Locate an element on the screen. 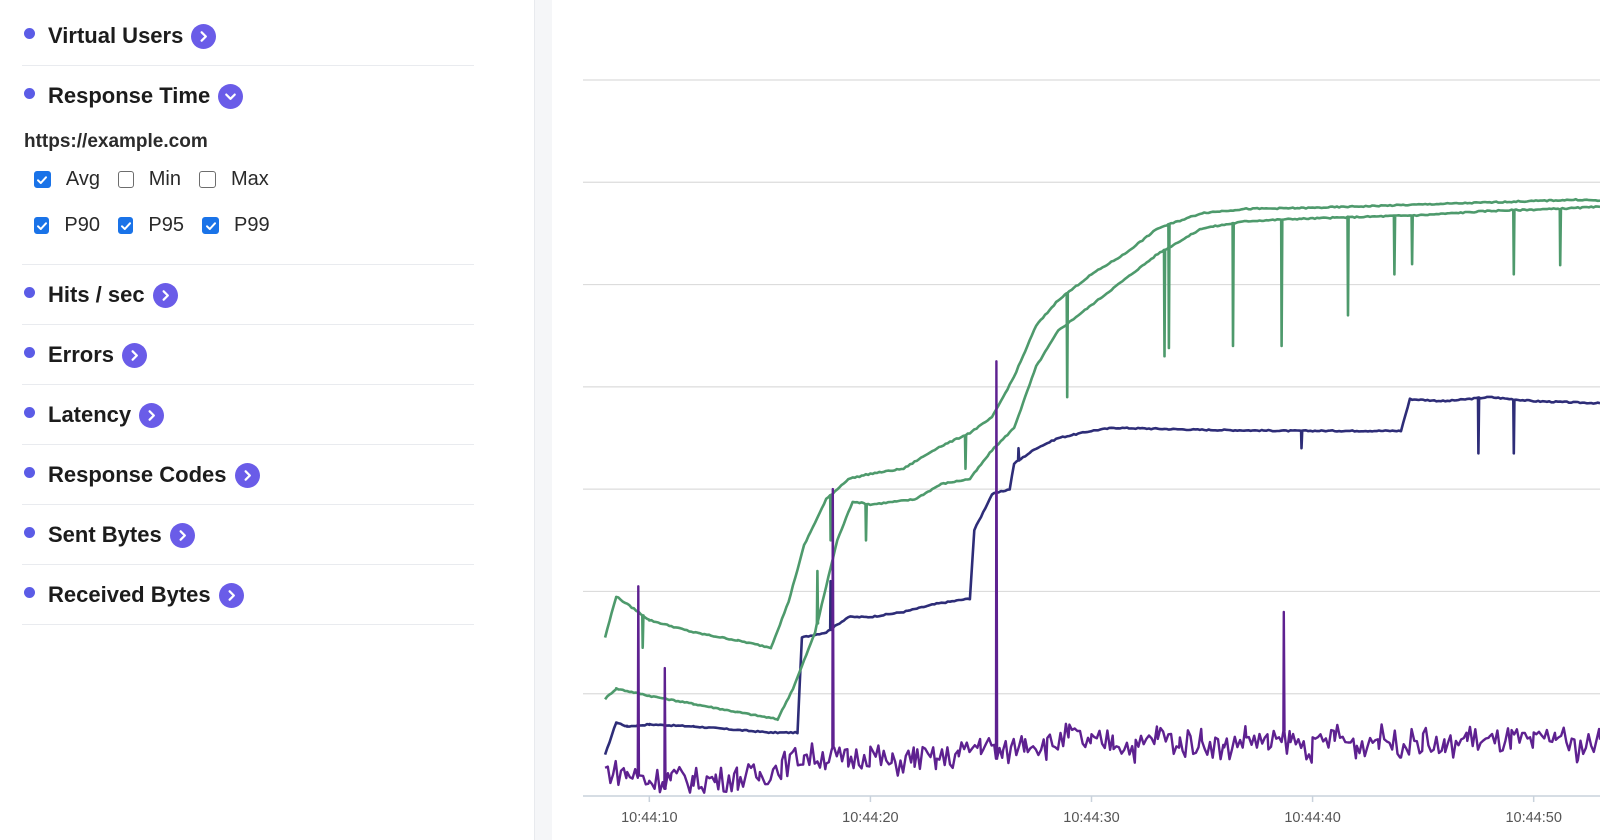 This screenshot has height=840, width=1600. section-header-latency: Latency is located at coordinates (93, 415).